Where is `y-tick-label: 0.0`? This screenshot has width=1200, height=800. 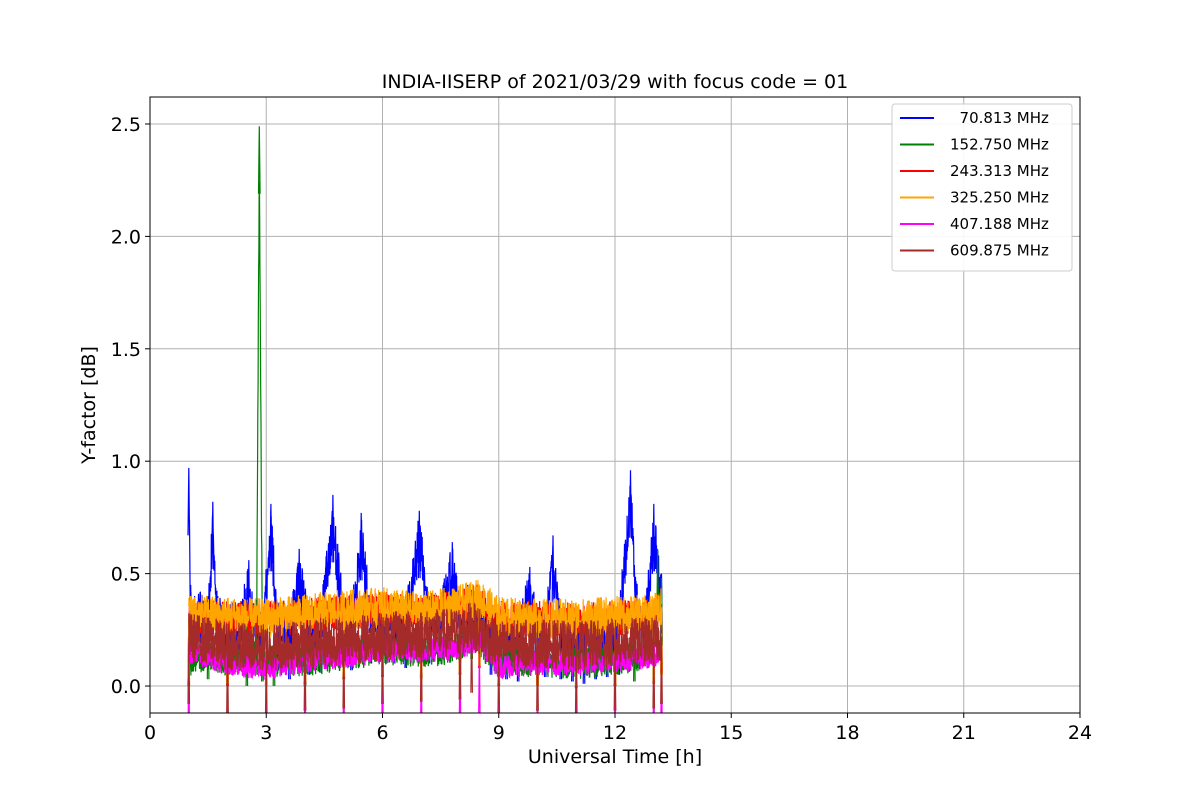 y-tick-label: 0.0 is located at coordinates (126, 687).